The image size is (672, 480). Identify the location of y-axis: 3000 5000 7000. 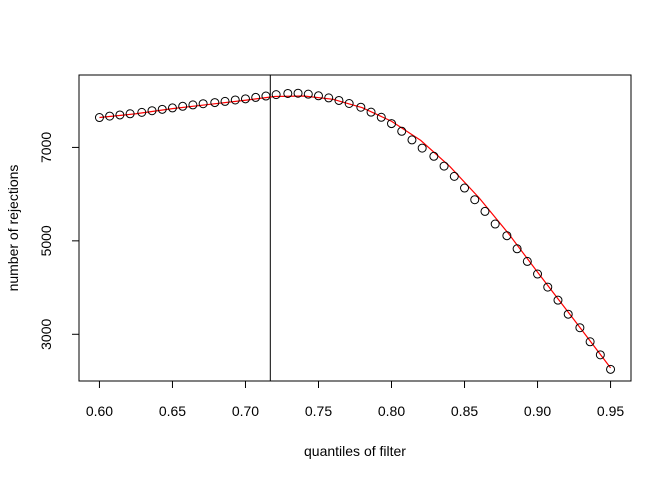
(59, 241).